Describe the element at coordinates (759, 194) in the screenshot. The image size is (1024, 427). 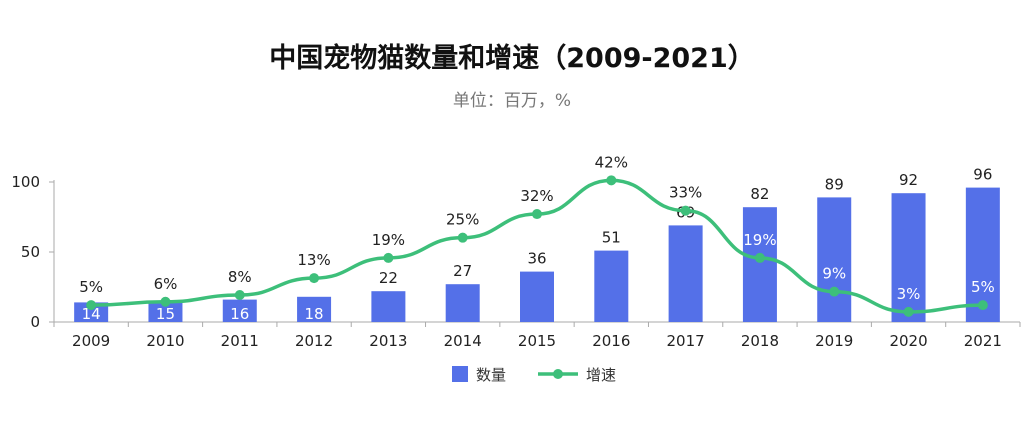
I see `bar-value-label: 82` at that location.